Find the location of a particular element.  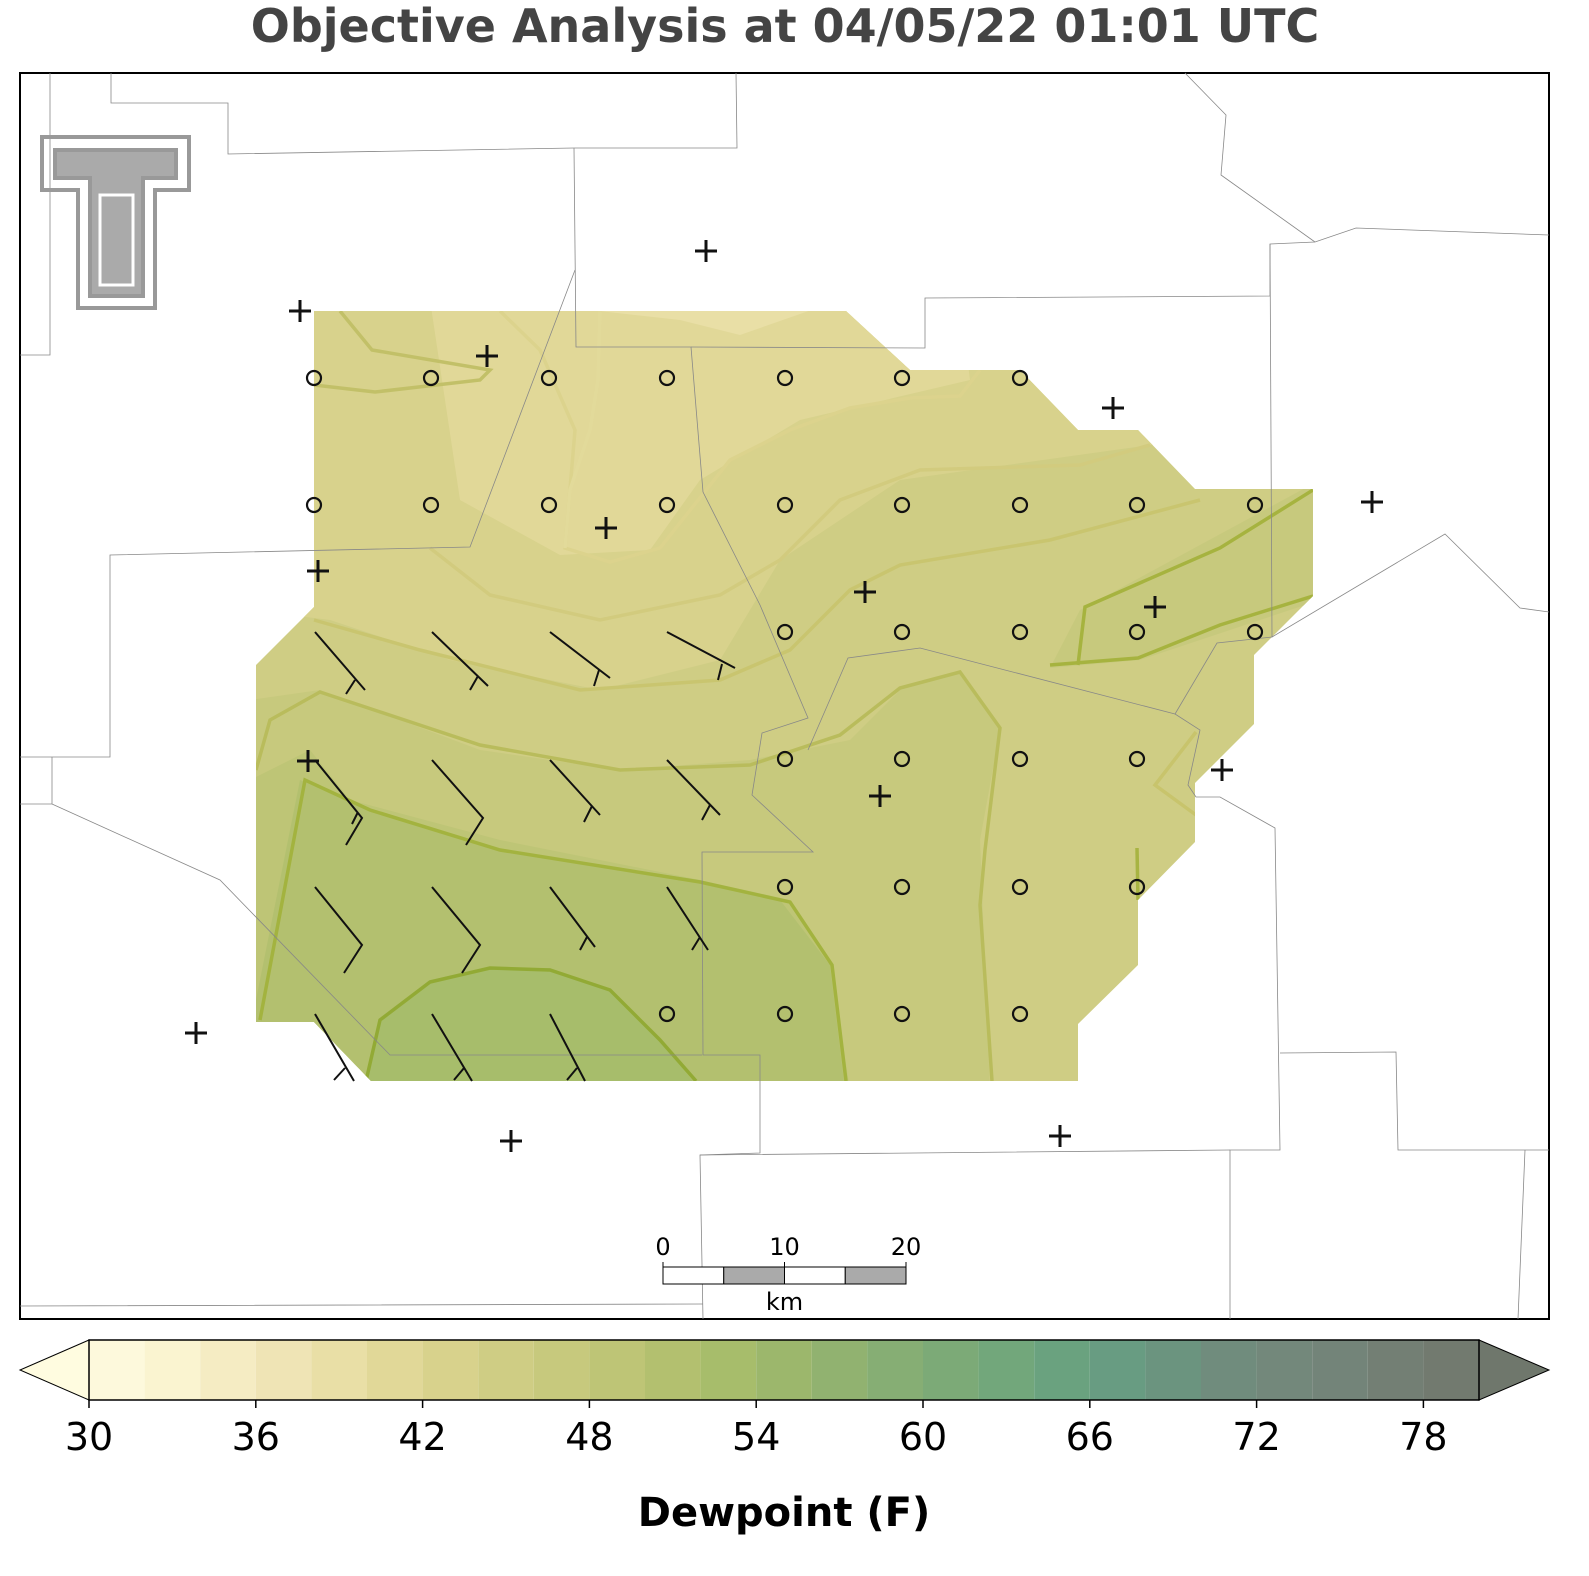

title: Objective Analysis at 04/05/22 01:01 UTC is located at coordinates (785, 26).